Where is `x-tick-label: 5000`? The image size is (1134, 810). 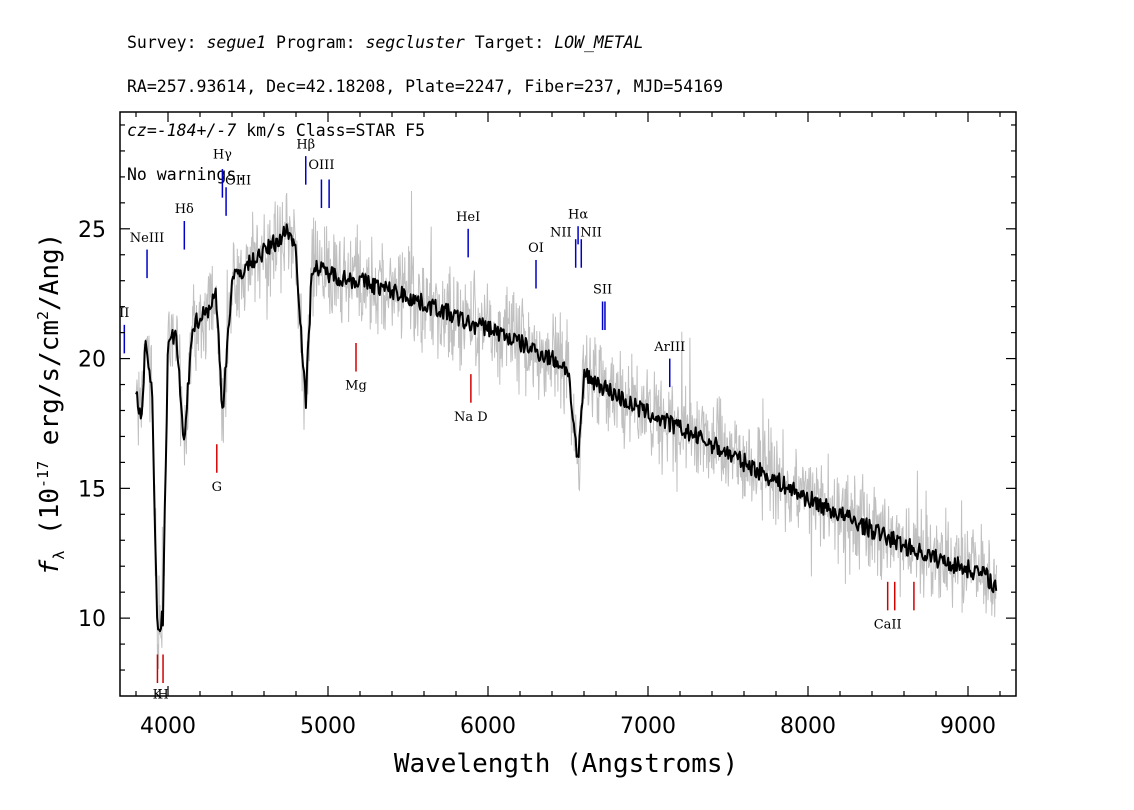
x-tick-label: 5000 is located at coordinates (328, 726).